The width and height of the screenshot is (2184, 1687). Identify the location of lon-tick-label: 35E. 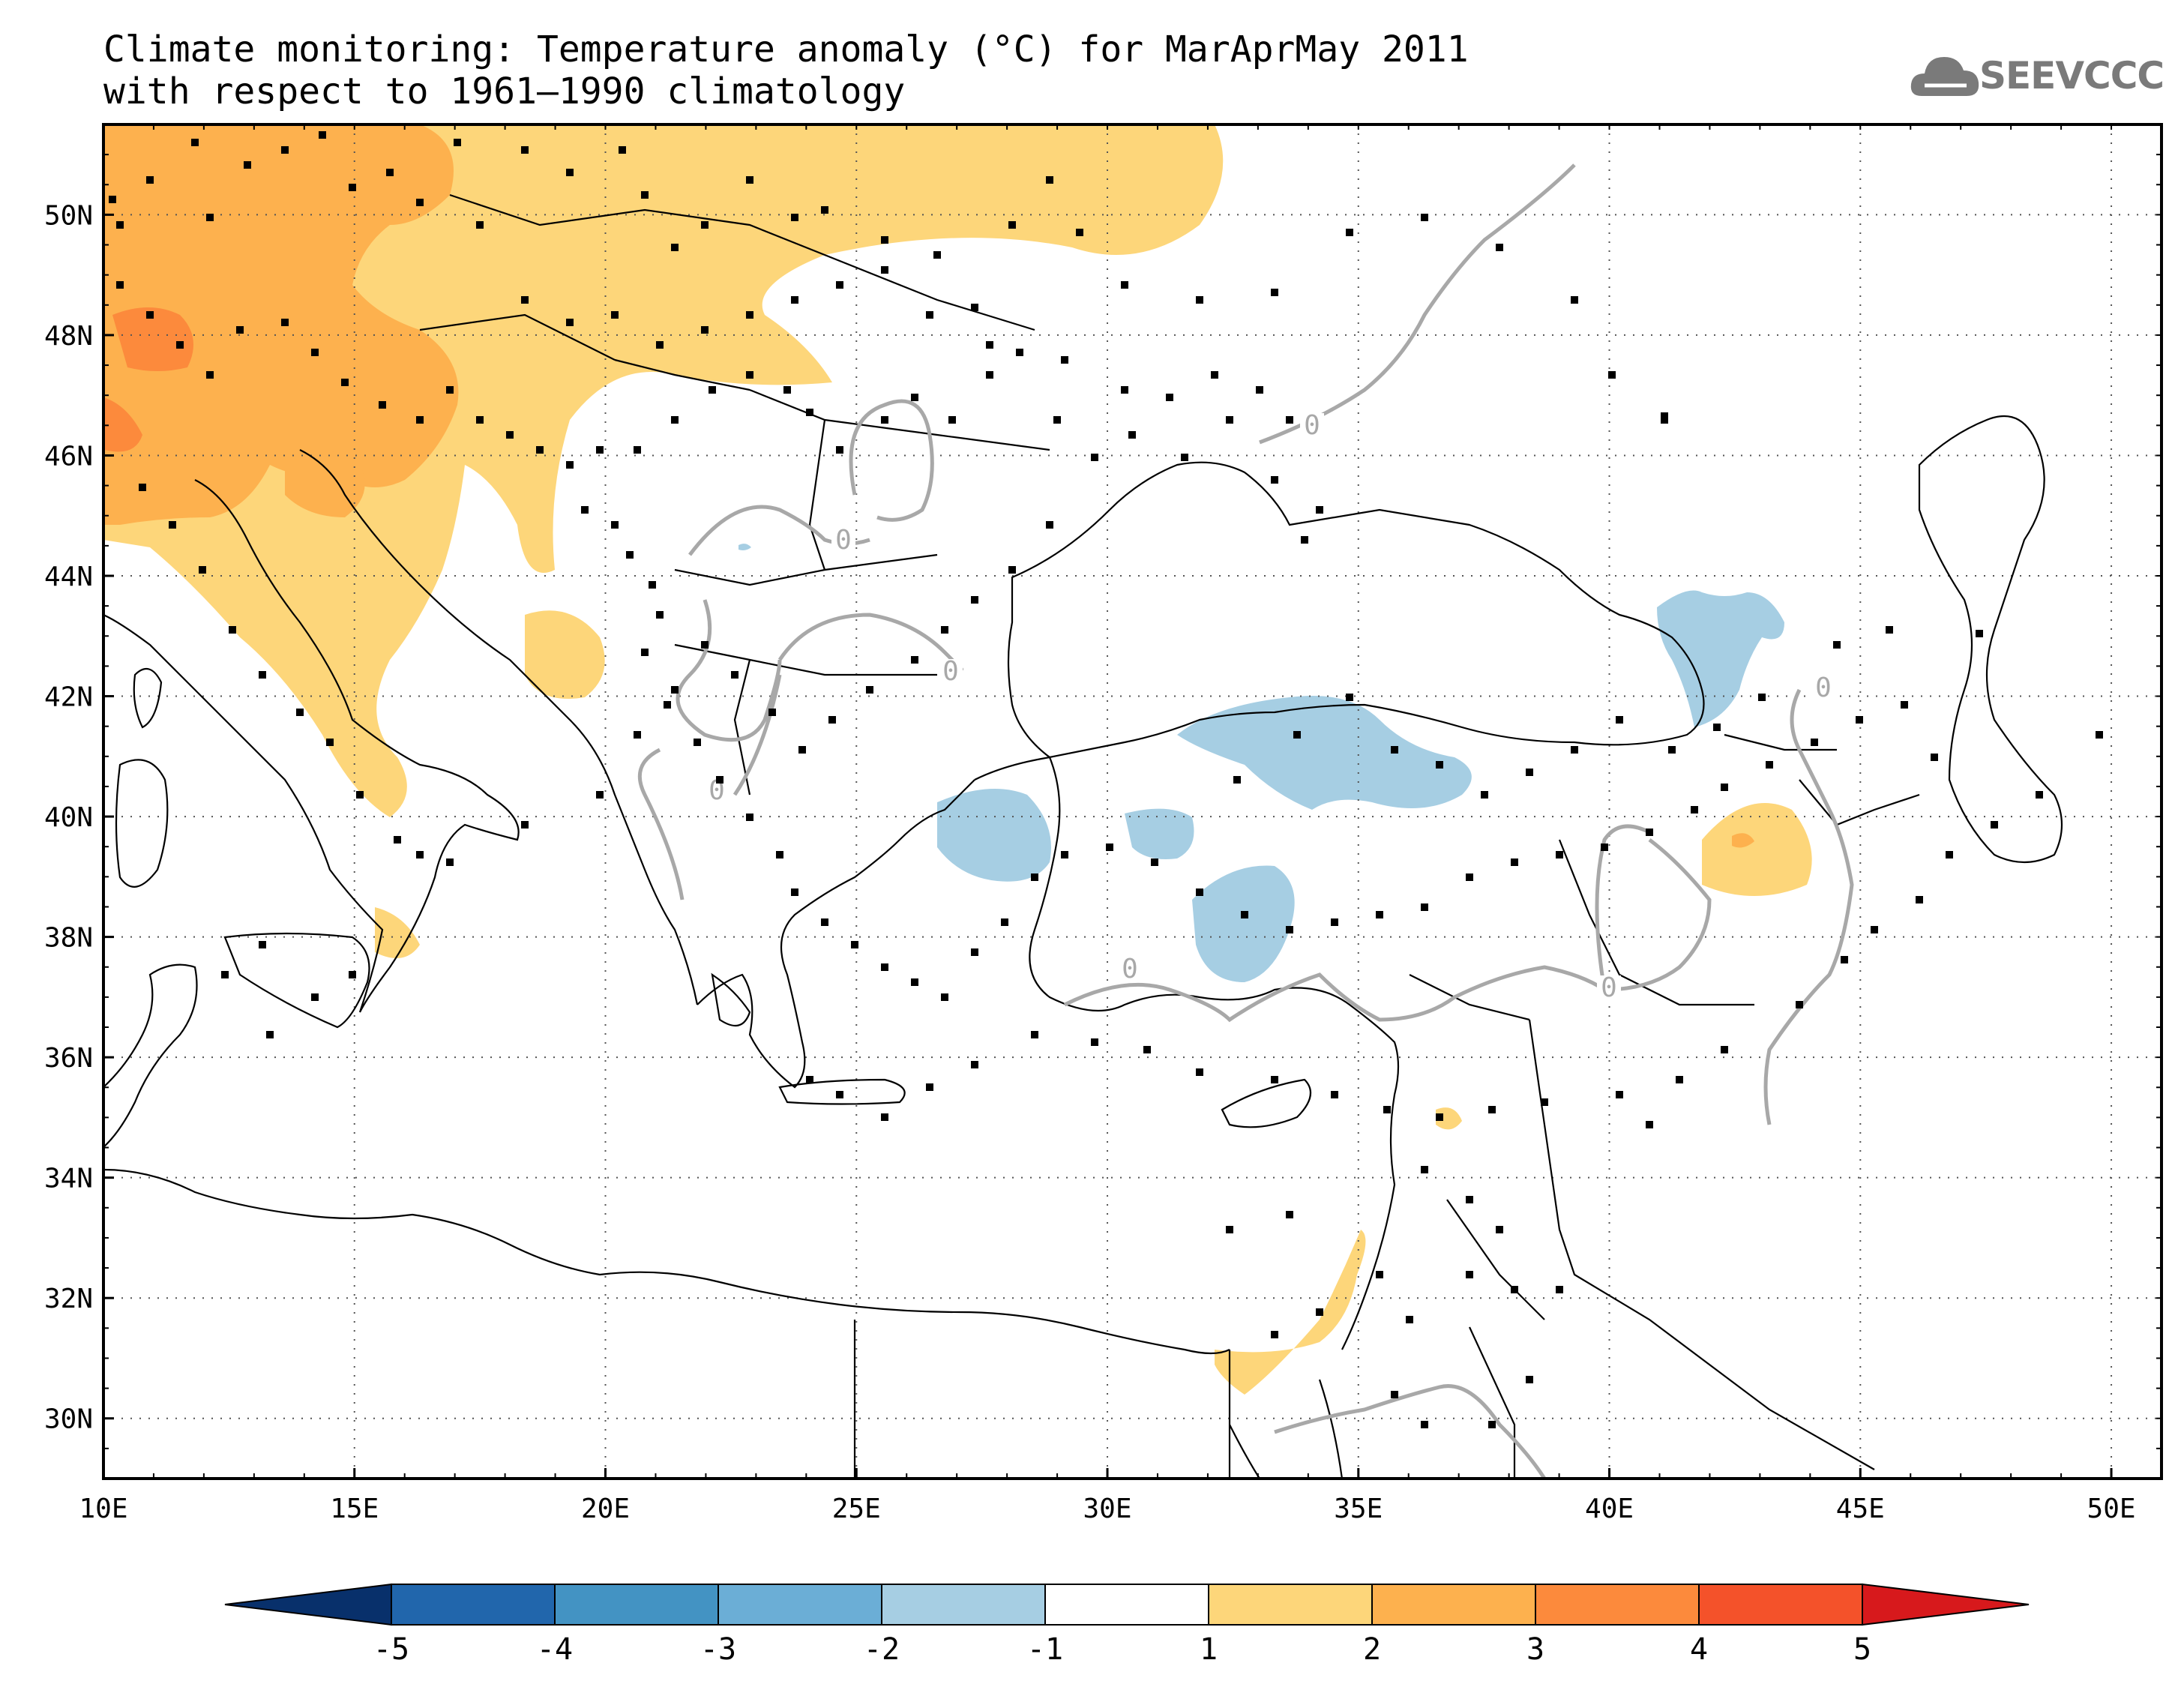
(1358, 1509).